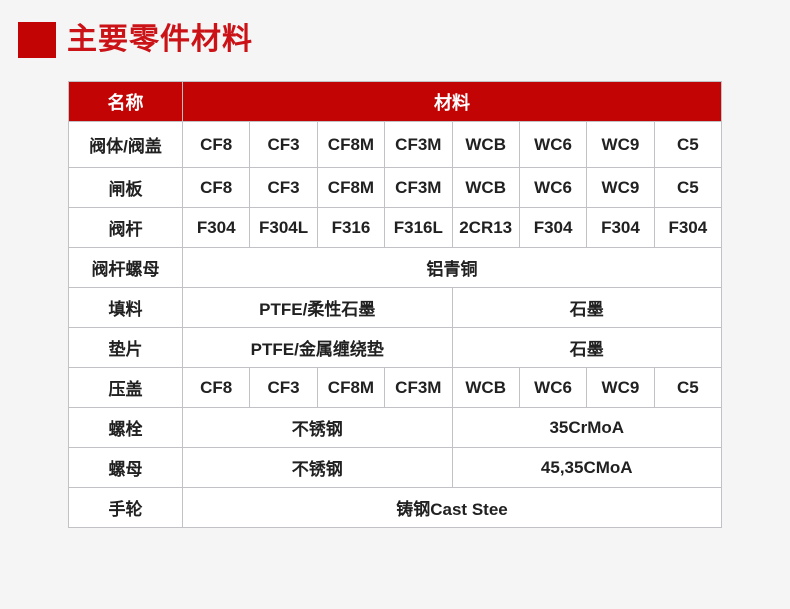 The image size is (790, 609). I want to click on material-cell: F304L, so click(283, 227).